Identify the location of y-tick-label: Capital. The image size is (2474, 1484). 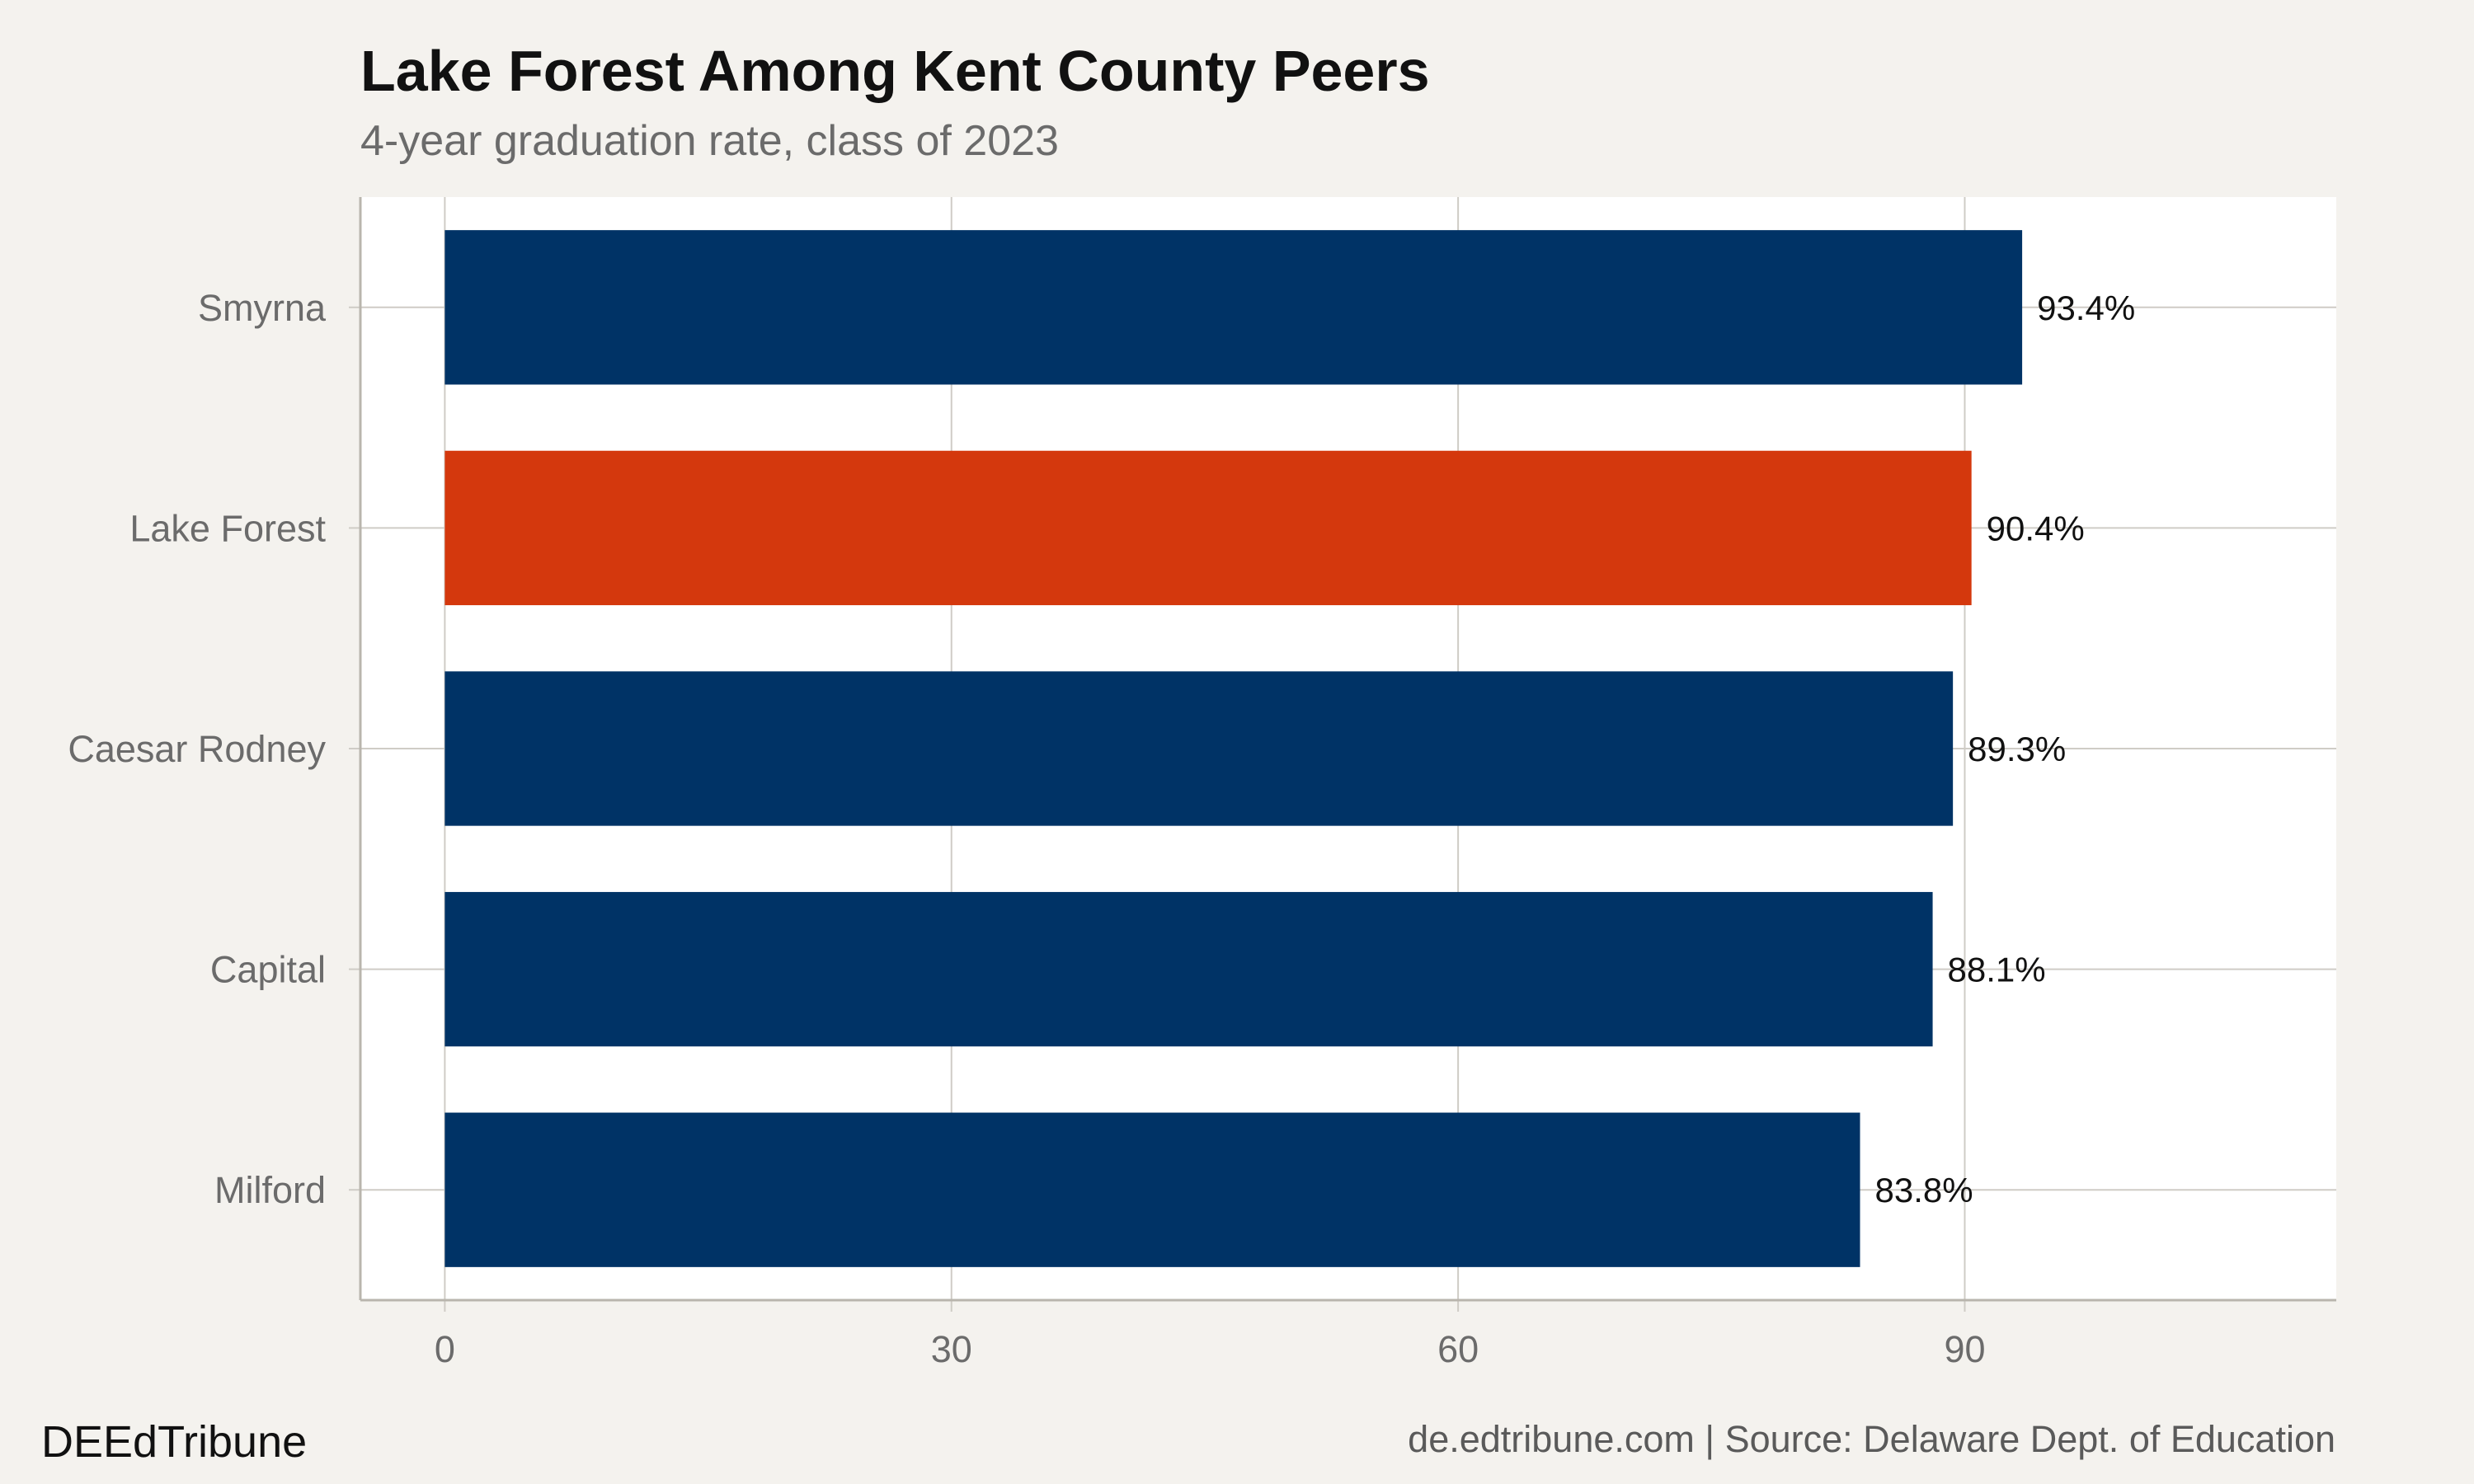
(268, 970).